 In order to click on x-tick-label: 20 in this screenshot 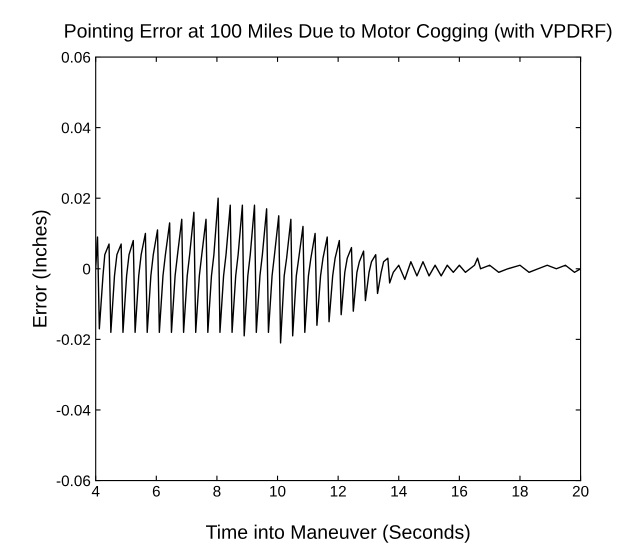, I will do `click(580, 491)`.